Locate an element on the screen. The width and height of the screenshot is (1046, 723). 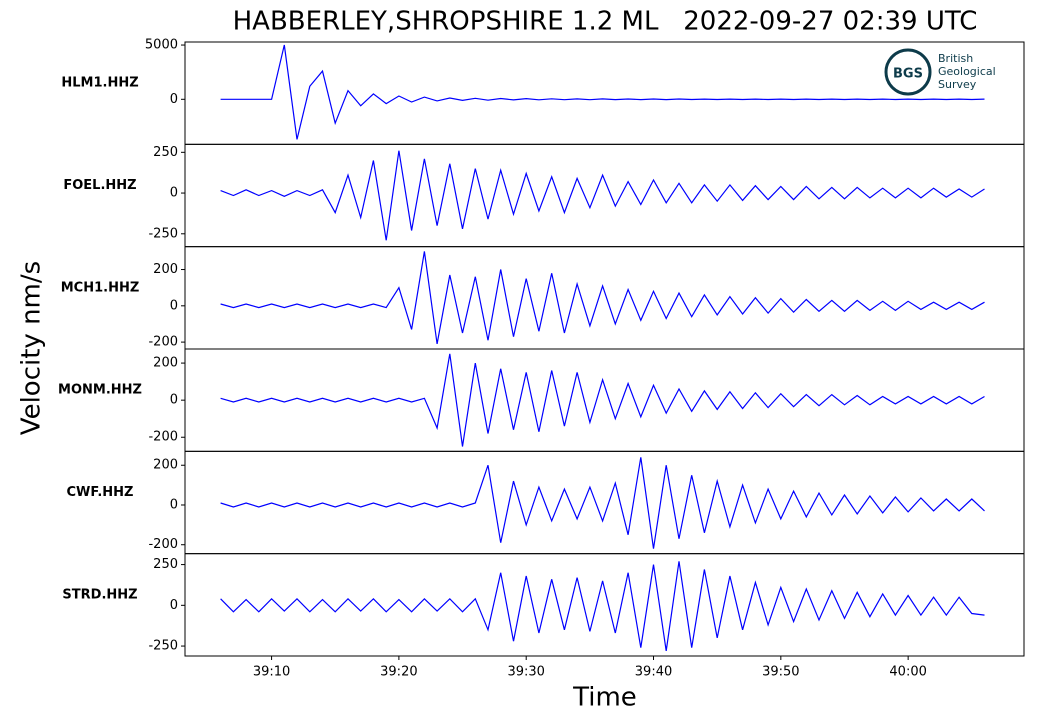
x-tick-label: 39:30 is located at coordinates (525, 672).